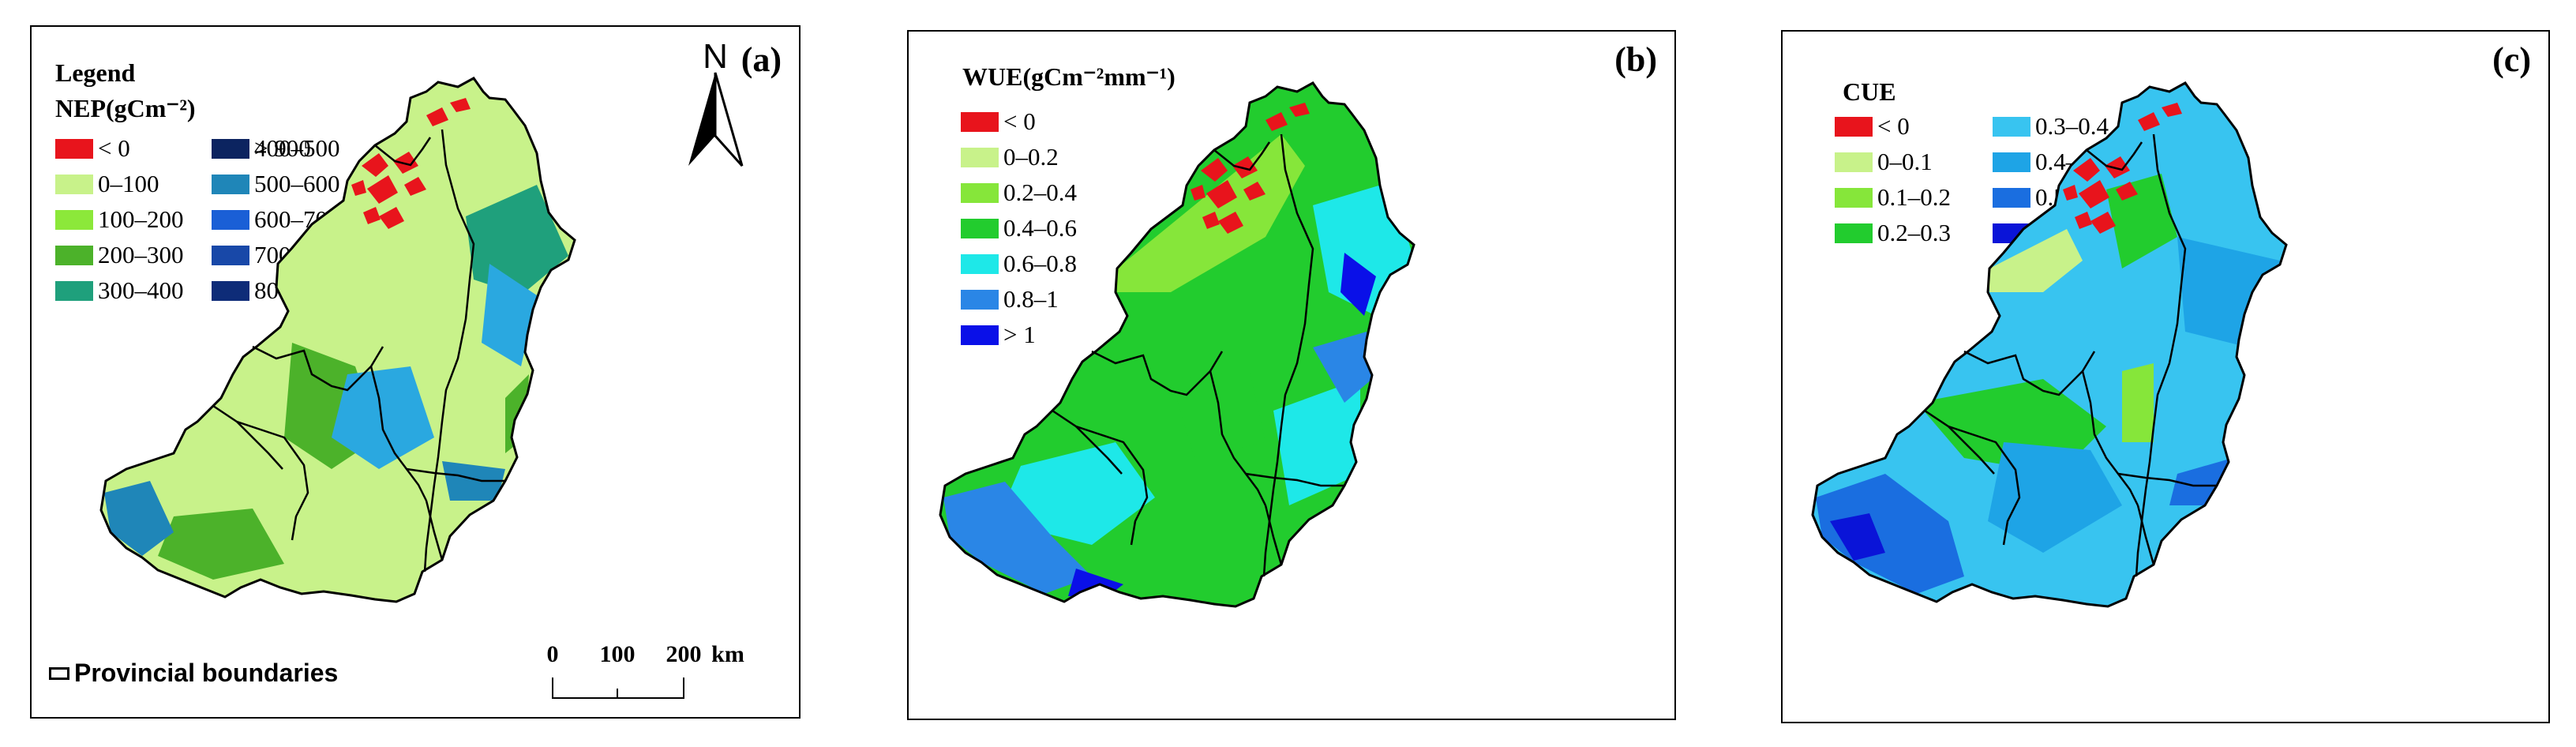 The height and width of the screenshot is (747, 2576). Describe the element at coordinates (1031, 157) in the screenshot. I see `legend-label: 0–0.2` at that location.